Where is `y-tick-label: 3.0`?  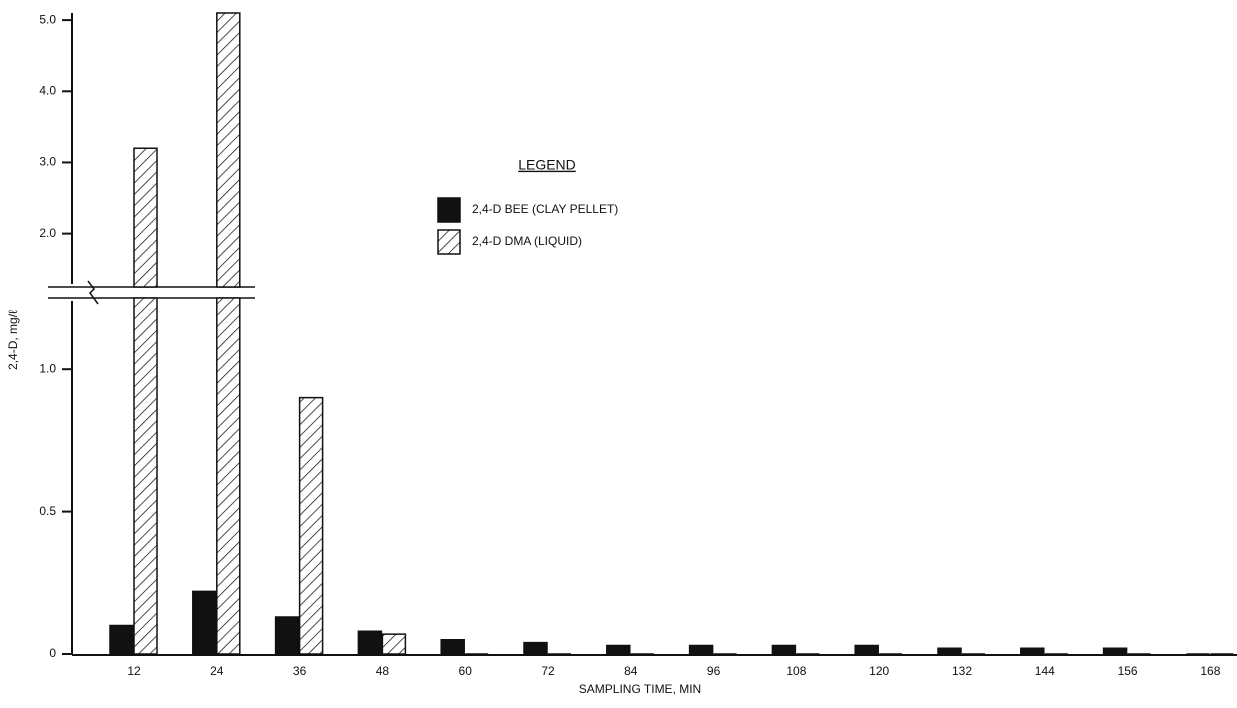 y-tick-label: 3.0 is located at coordinates (47, 162).